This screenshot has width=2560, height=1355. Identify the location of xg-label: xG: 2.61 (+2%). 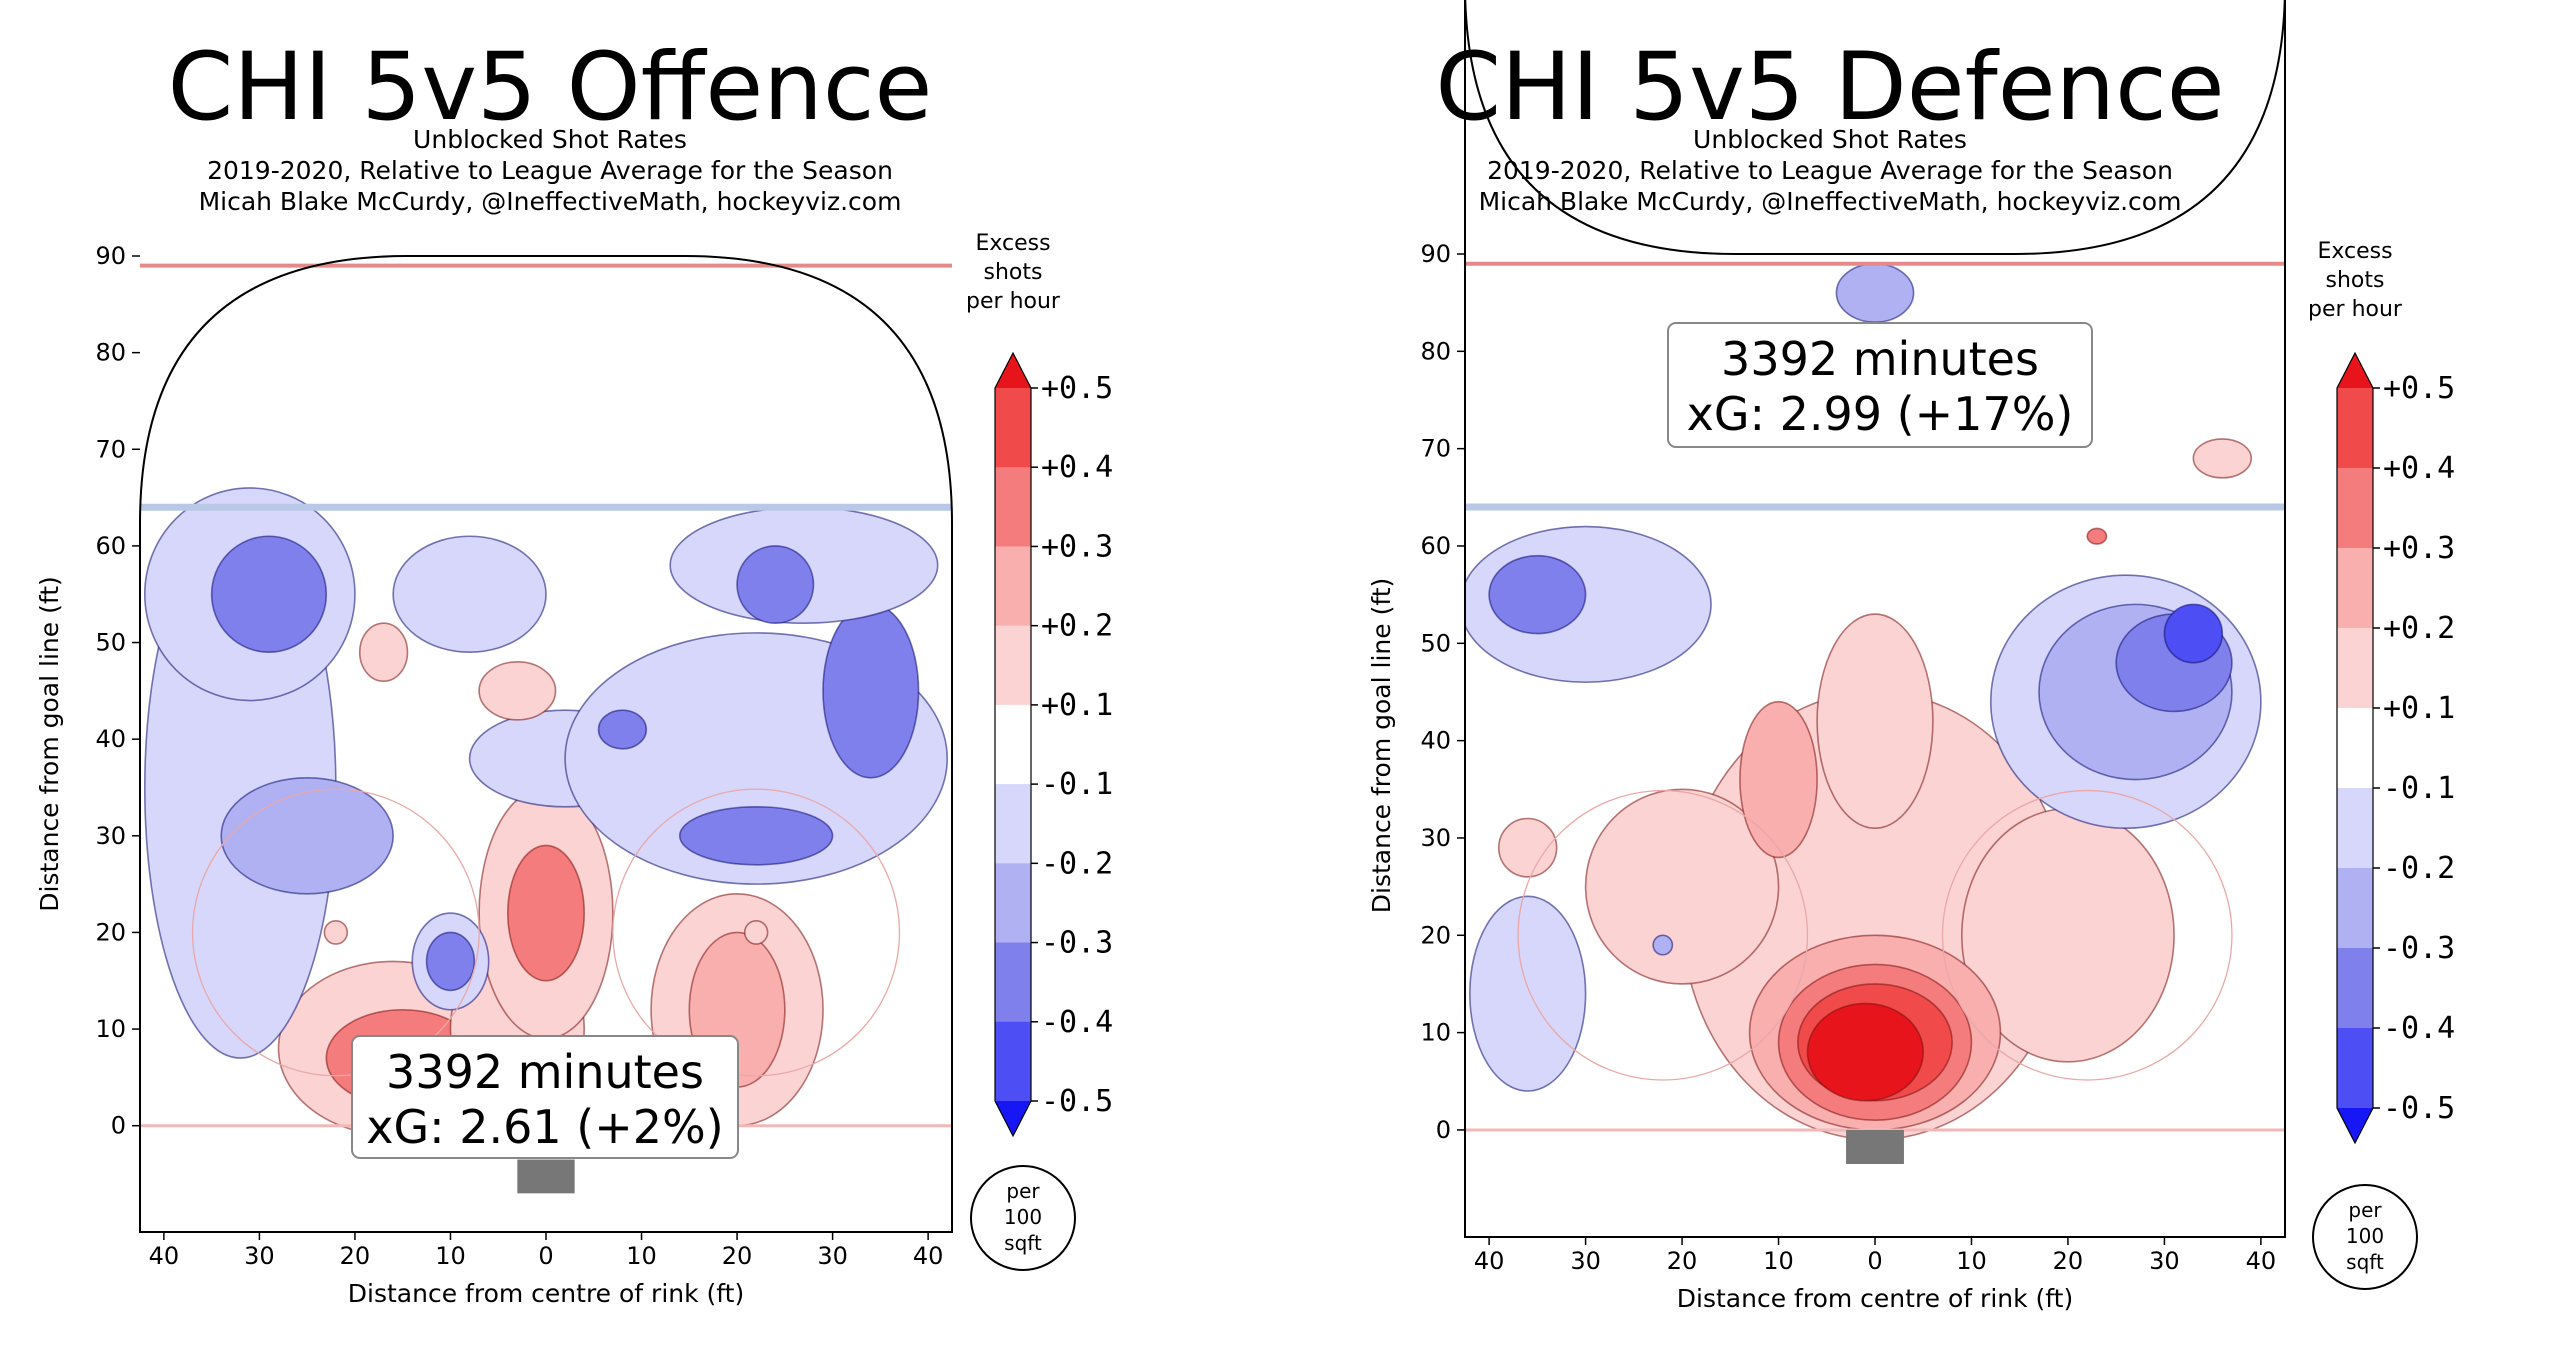
(544, 1127).